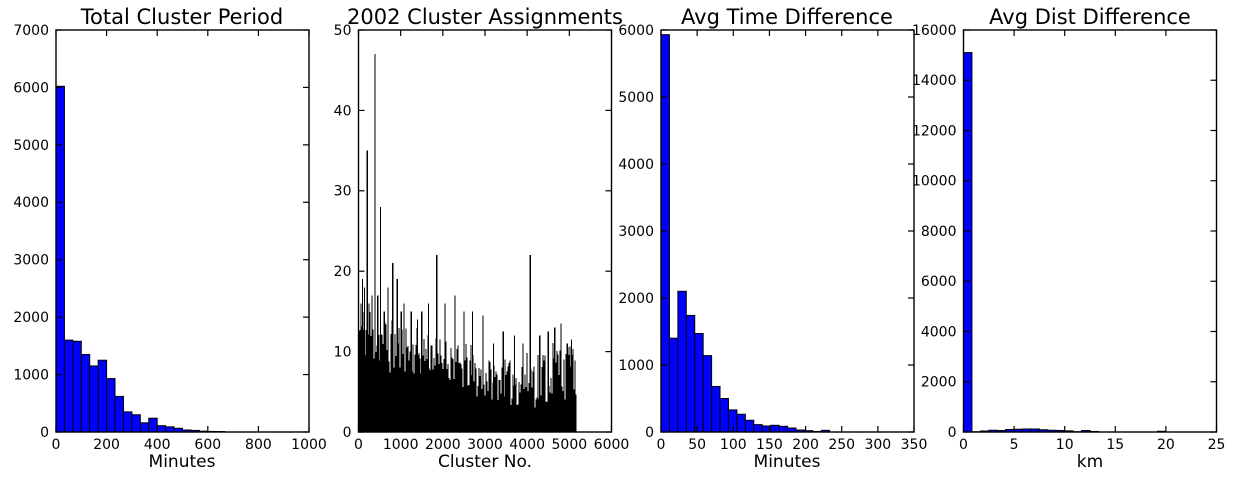 This screenshot has width=1237, height=484. I want to click on subplot-title-total-cluster-period: Total Cluster Period, so click(182, 17).